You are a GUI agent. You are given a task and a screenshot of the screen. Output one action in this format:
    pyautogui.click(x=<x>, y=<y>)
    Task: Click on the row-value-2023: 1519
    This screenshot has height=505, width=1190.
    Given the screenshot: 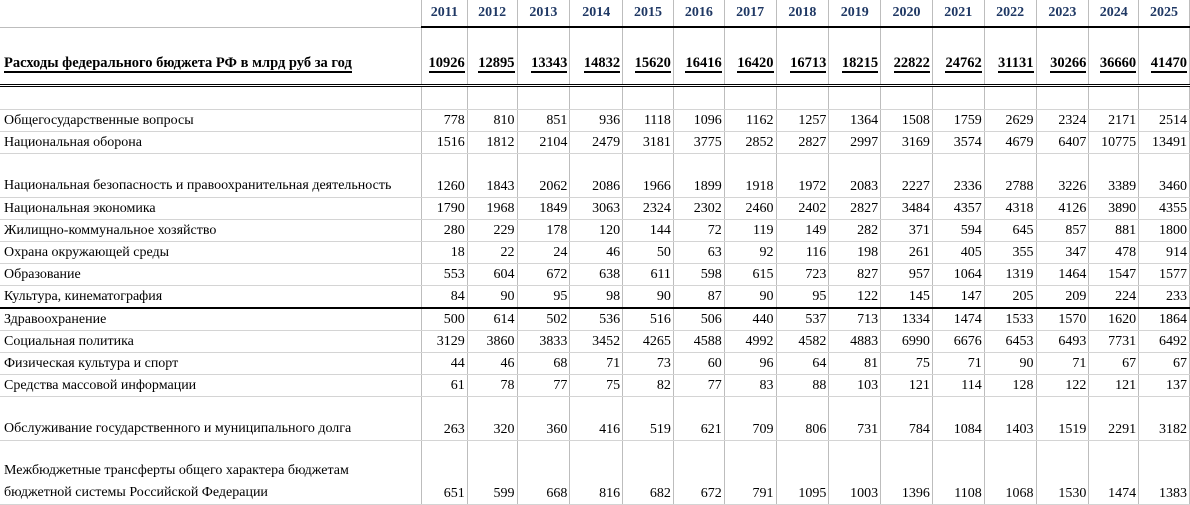 What is the action you would take?
    pyautogui.click(x=1063, y=418)
    